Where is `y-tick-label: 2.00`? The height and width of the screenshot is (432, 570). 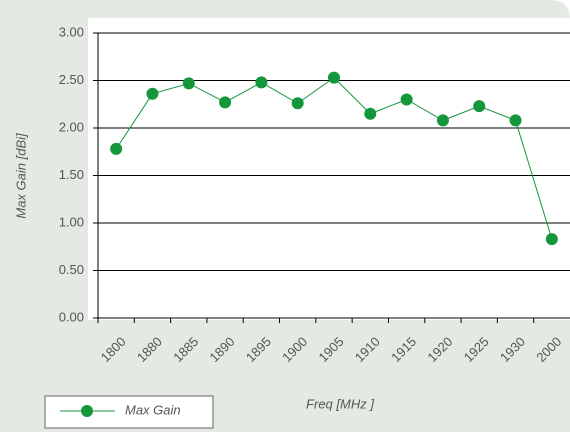
y-tick-label: 2.00 is located at coordinates (71, 126).